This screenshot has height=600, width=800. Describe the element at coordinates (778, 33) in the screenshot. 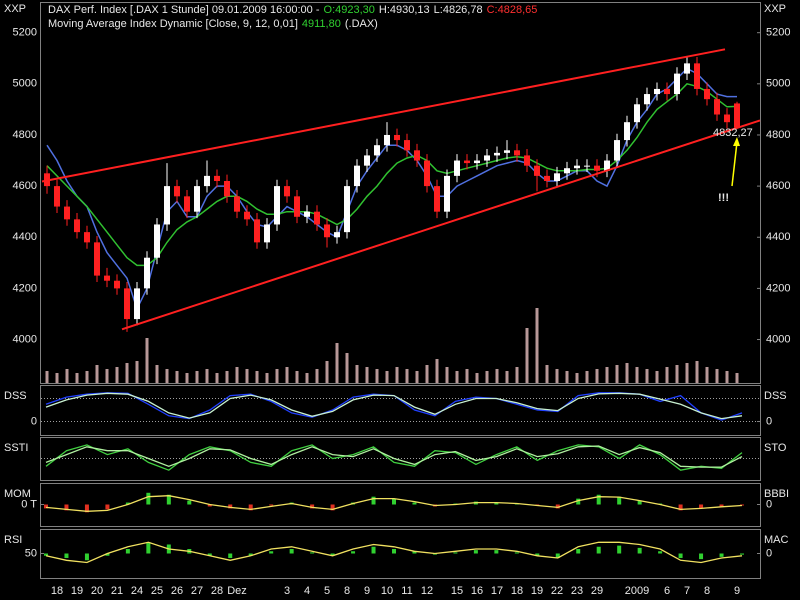

I see `y-tick-label-right: 5200` at that location.